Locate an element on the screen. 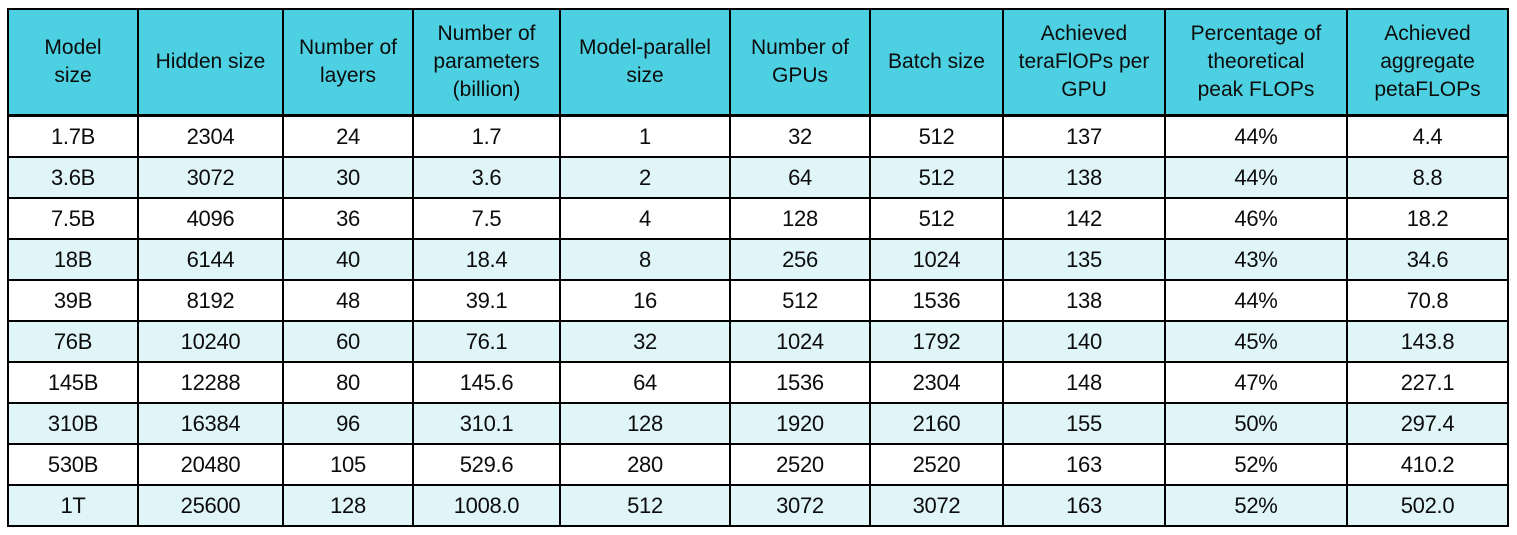 The height and width of the screenshot is (535, 1517). table-cell: 7.5 is located at coordinates (486, 218).